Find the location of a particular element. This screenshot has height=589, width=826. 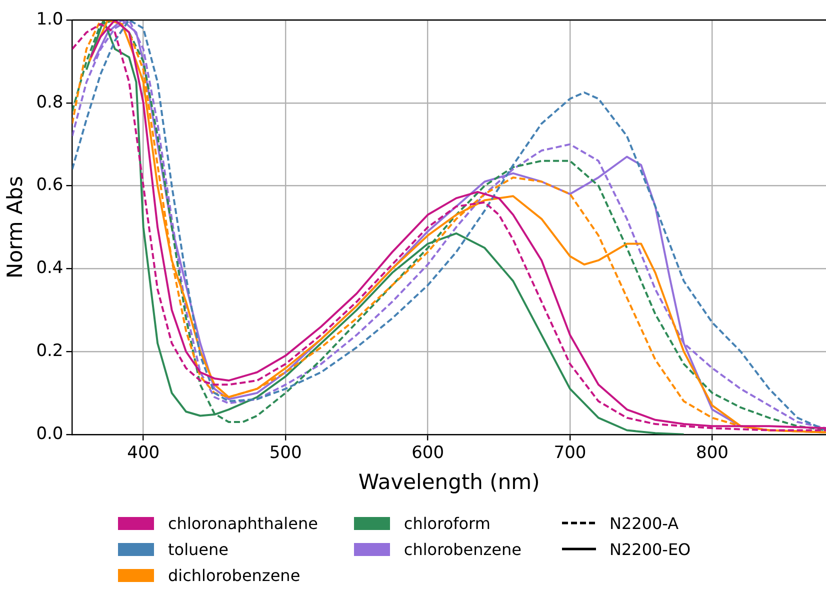

x-axis-title: Wavelength (nm) is located at coordinates (449, 482).